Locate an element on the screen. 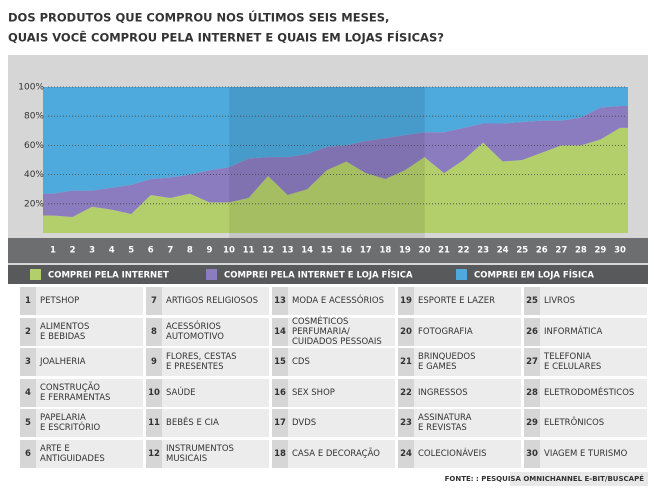  x-tick-label: 7 is located at coordinates (170, 251).